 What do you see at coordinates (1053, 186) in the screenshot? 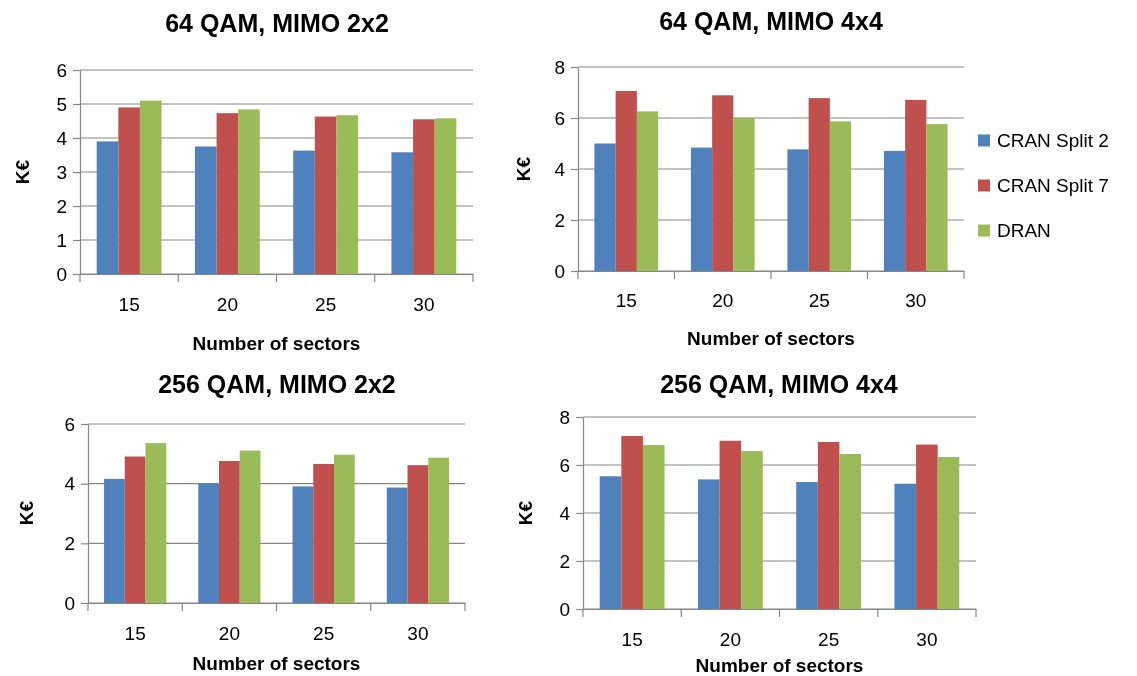
I see `legend-label: CRAN Split 7` at bounding box center [1053, 186].